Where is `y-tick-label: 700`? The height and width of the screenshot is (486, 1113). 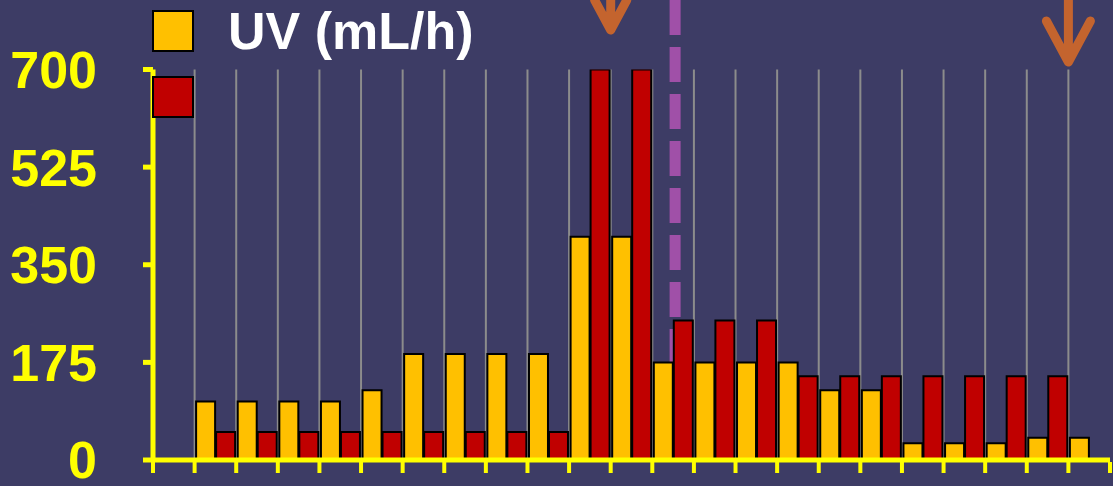
y-tick-label: 700 is located at coordinates (53, 69).